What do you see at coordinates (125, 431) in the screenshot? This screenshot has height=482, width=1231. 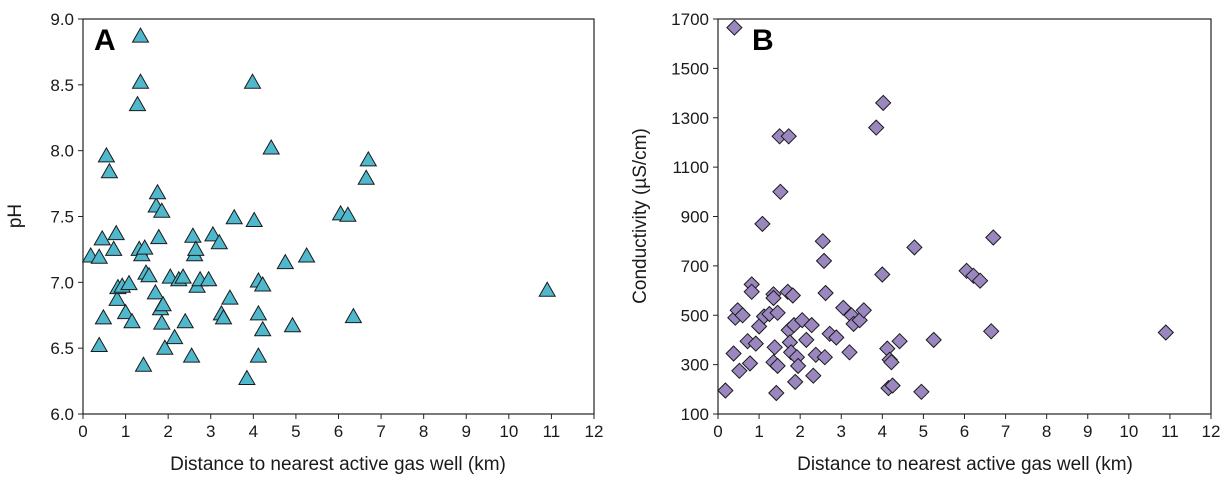 I see `panel-a-x-tick-label: 1` at bounding box center [125, 431].